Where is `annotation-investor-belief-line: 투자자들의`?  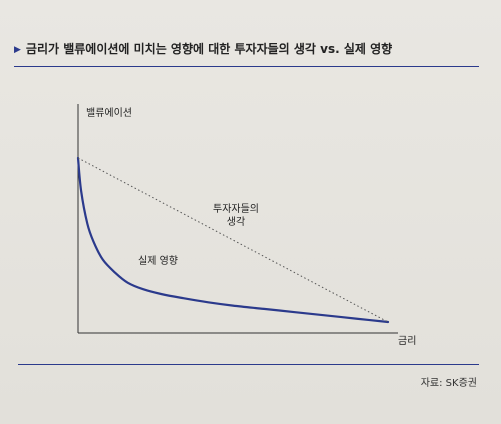 annotation-investor-belief-line: 투자자들의 is located at coordinates (236, 209).